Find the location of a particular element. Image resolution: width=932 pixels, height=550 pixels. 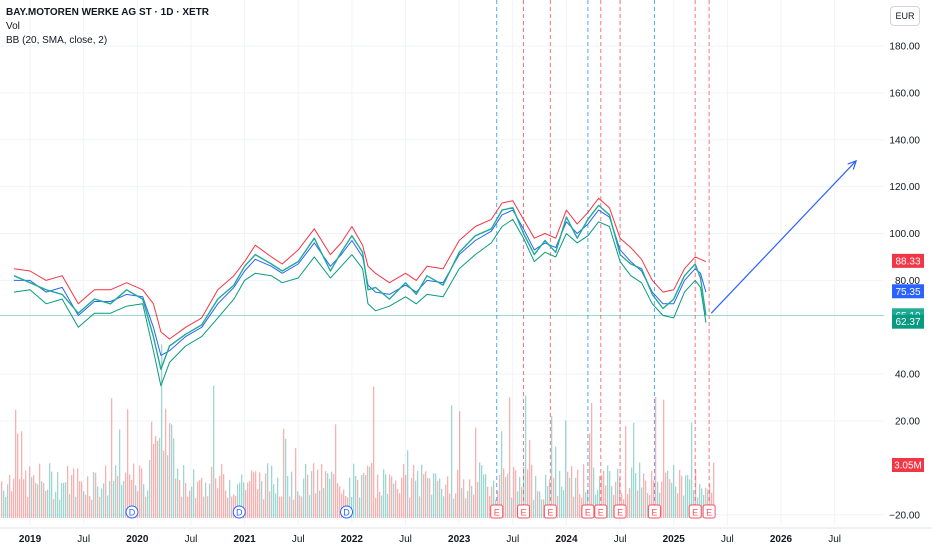

price-tag: 62.37 is located at coordinates (908, 321).